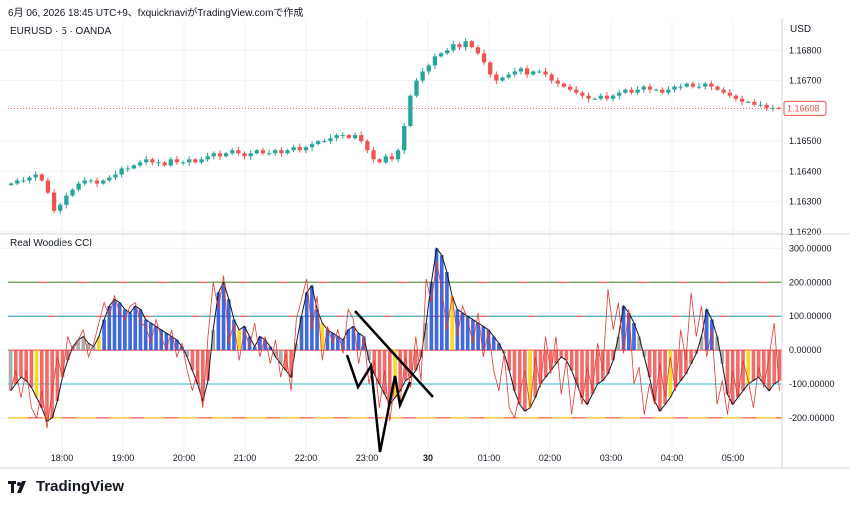  Describe the element at coordinates (394, 354) in the screenshot. I see `trend-line-drawing` at that location.